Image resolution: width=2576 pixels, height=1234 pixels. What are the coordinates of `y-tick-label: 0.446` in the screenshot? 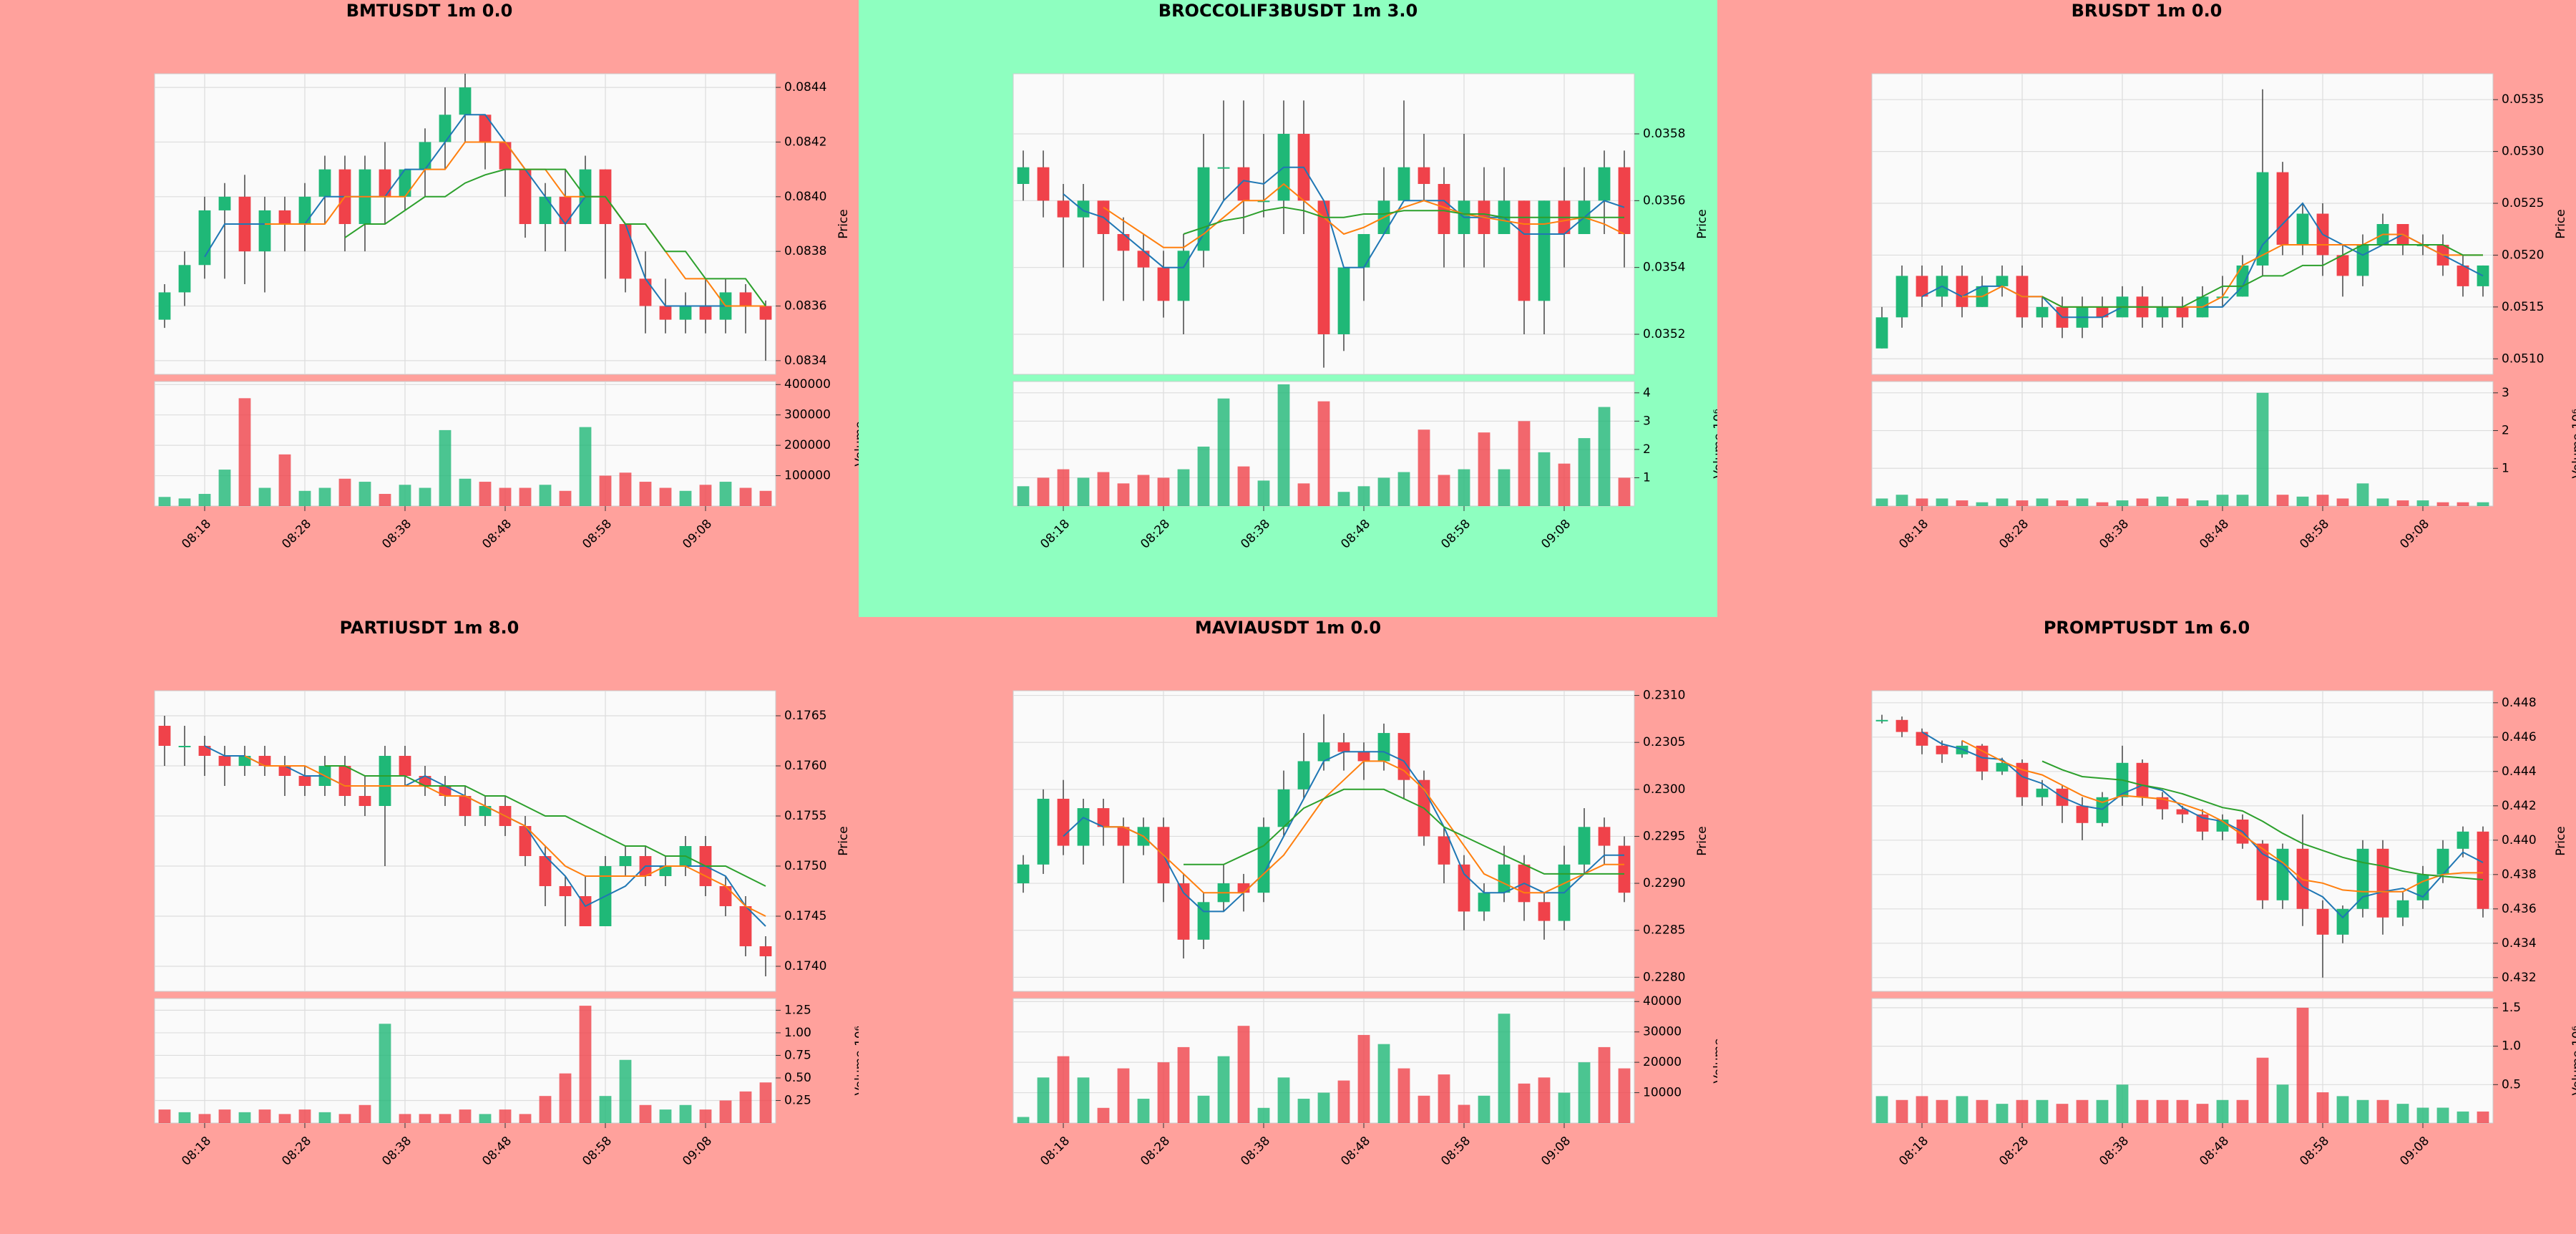 It's located at (2519, 737).